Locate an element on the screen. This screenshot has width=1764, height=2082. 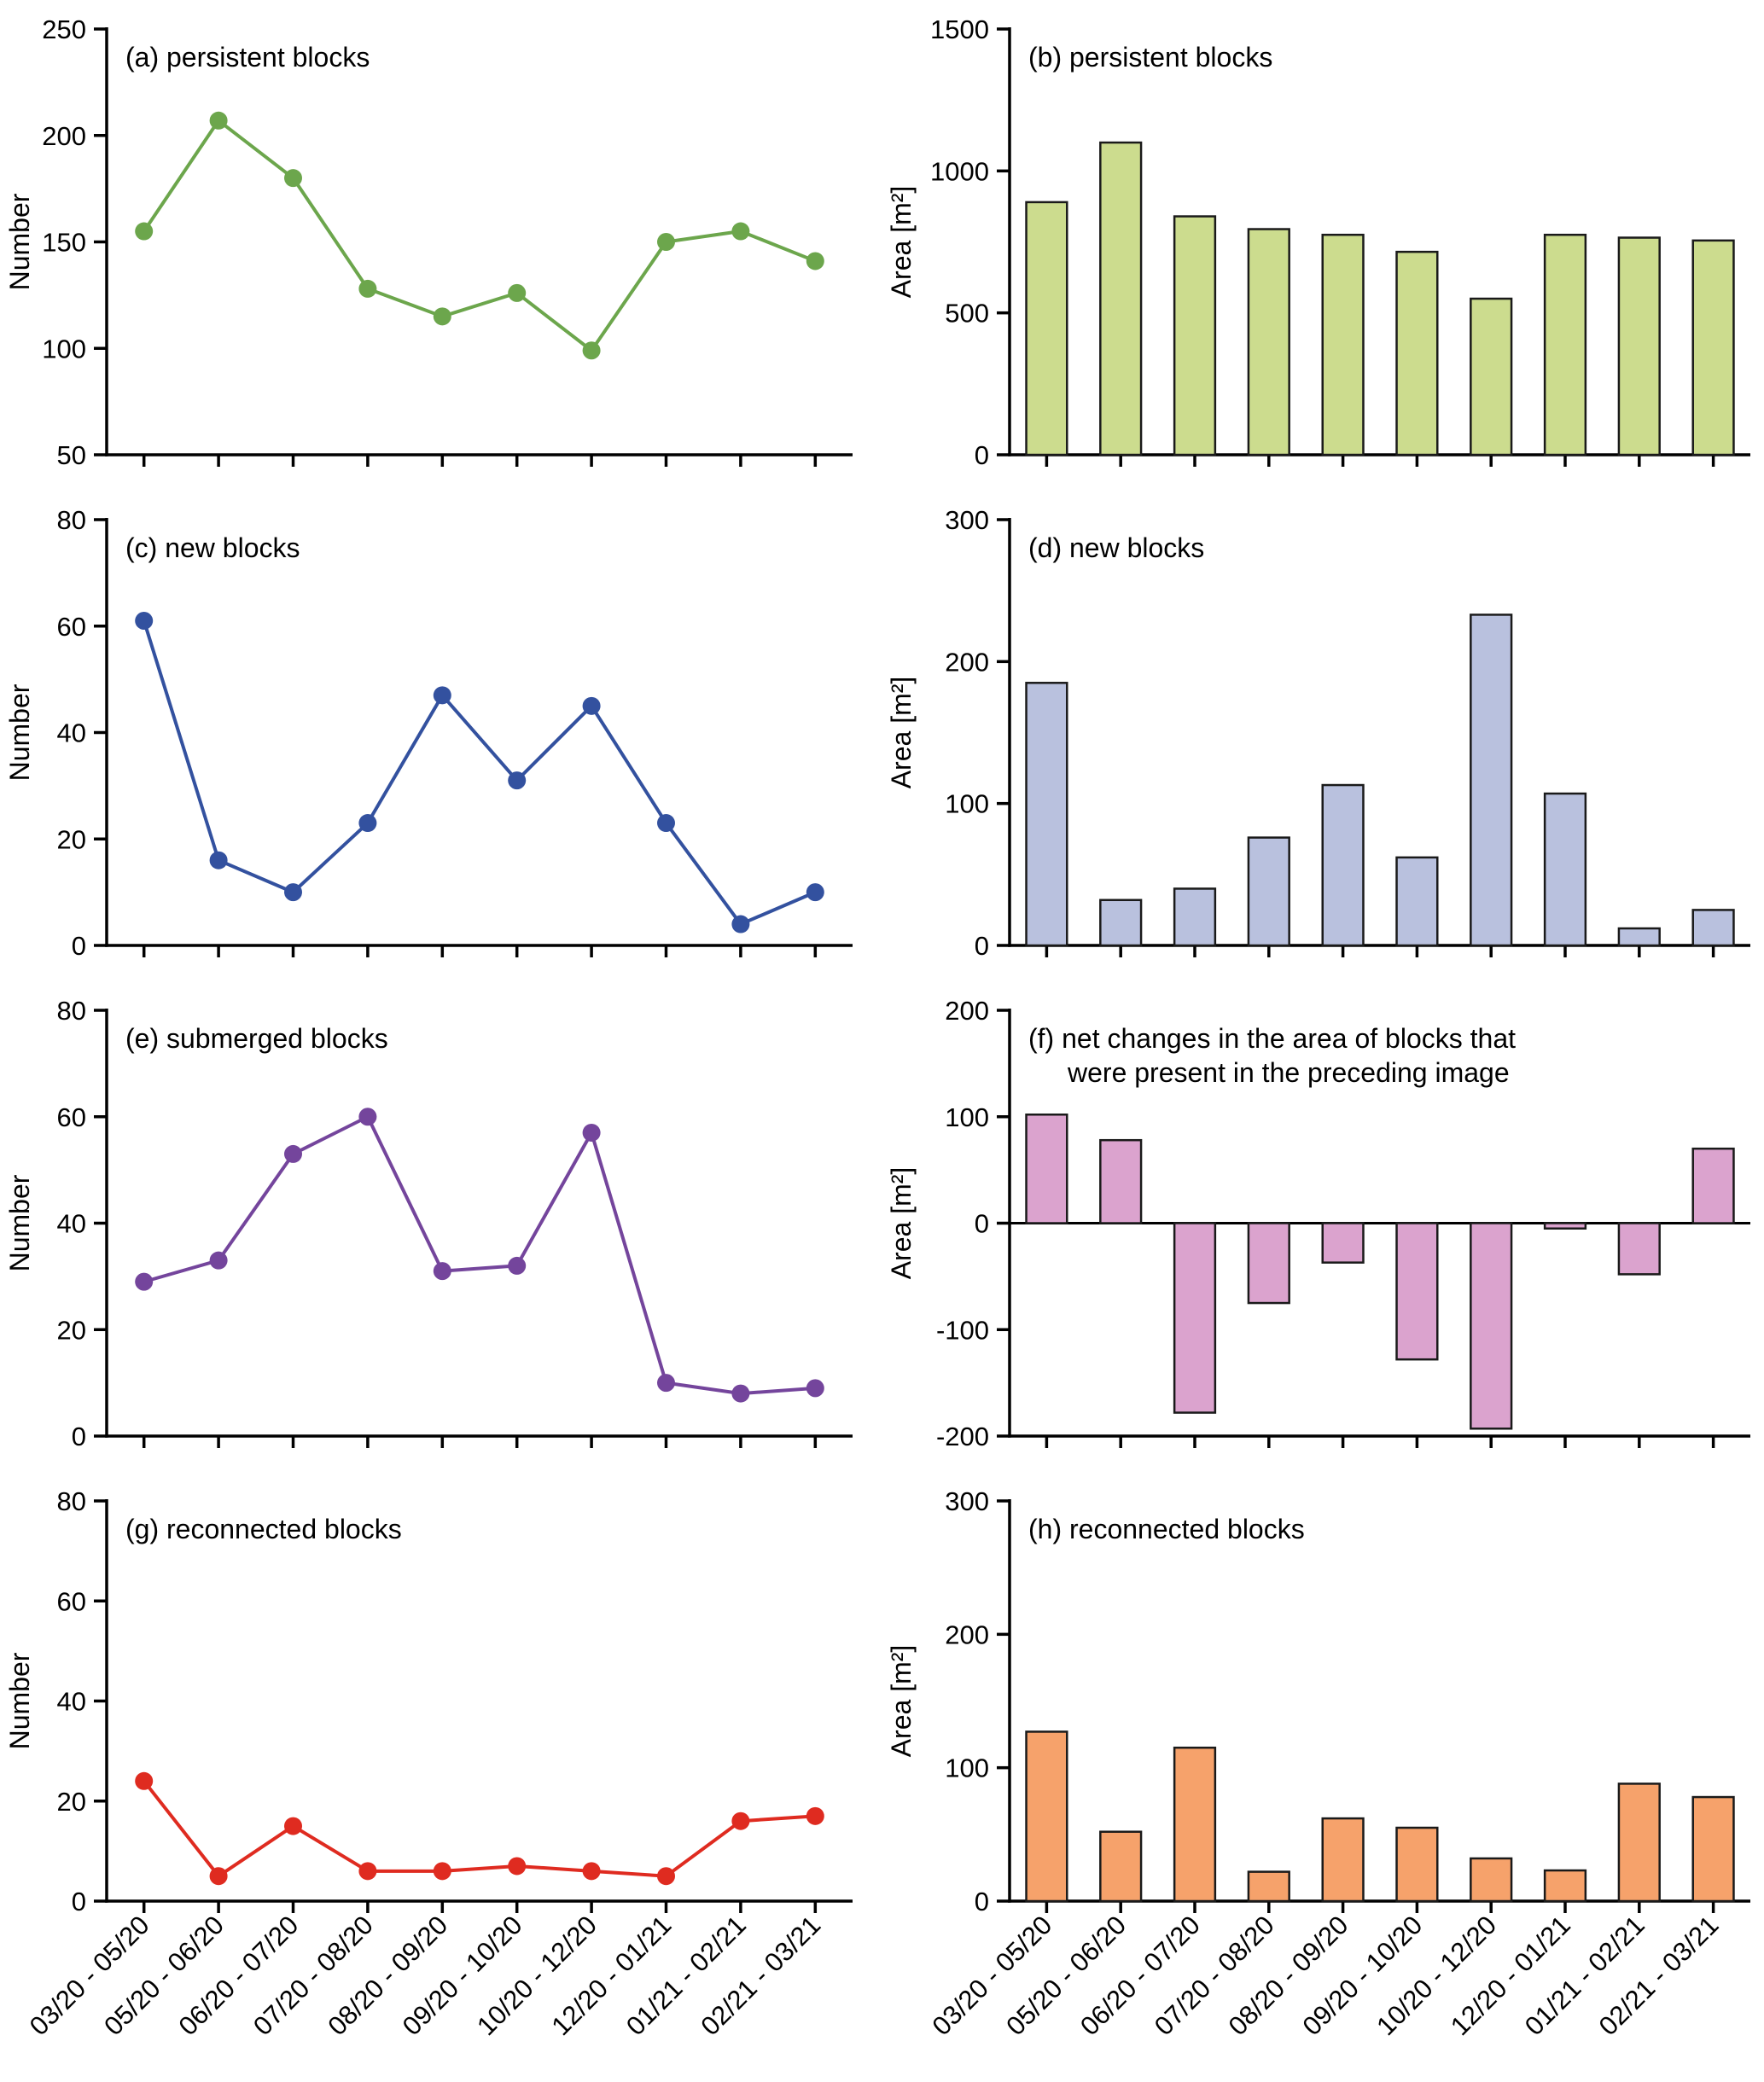
panel-e-submerged-blocks-number: 0 20 40 60 80 Number (e) submerged blocks is located at coordinates (441, 1226).